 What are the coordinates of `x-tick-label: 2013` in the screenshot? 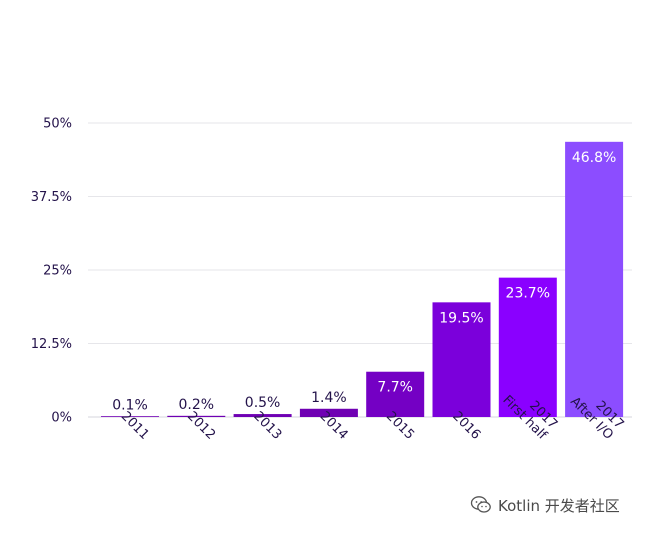 It's located at (267, 426).